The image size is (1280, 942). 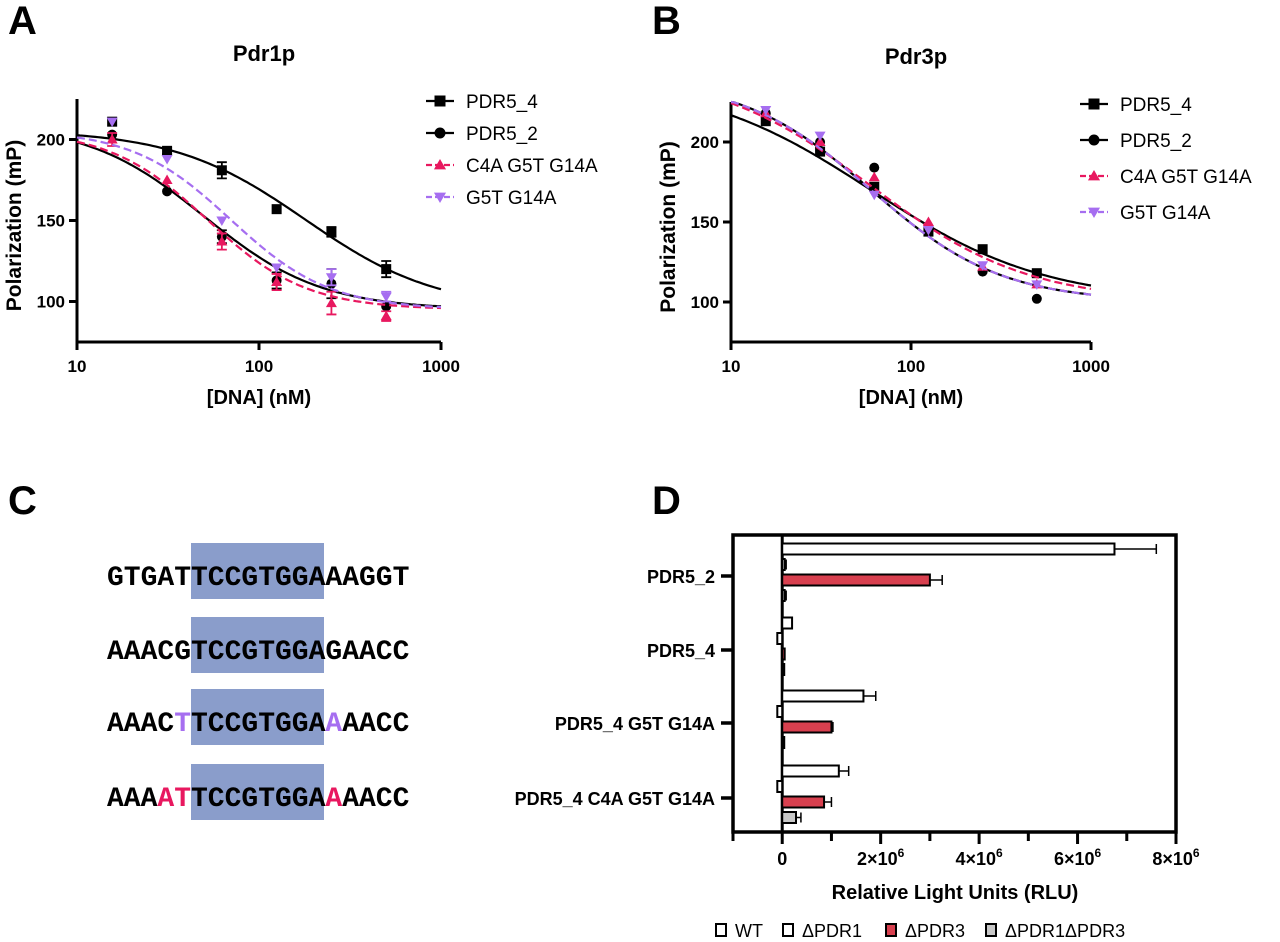 I want to click on legend-label: ΔPDR1ΔPDR3, so click(x=1065, y=931).